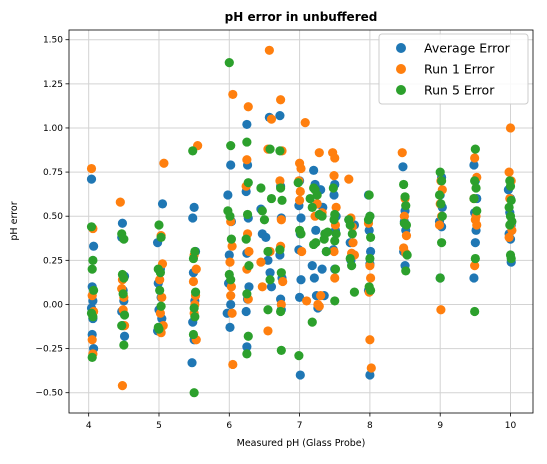  Describe the element at coordinates (53, 261) in the screenshot. I see `y-tick-label: 0.25` at that location.